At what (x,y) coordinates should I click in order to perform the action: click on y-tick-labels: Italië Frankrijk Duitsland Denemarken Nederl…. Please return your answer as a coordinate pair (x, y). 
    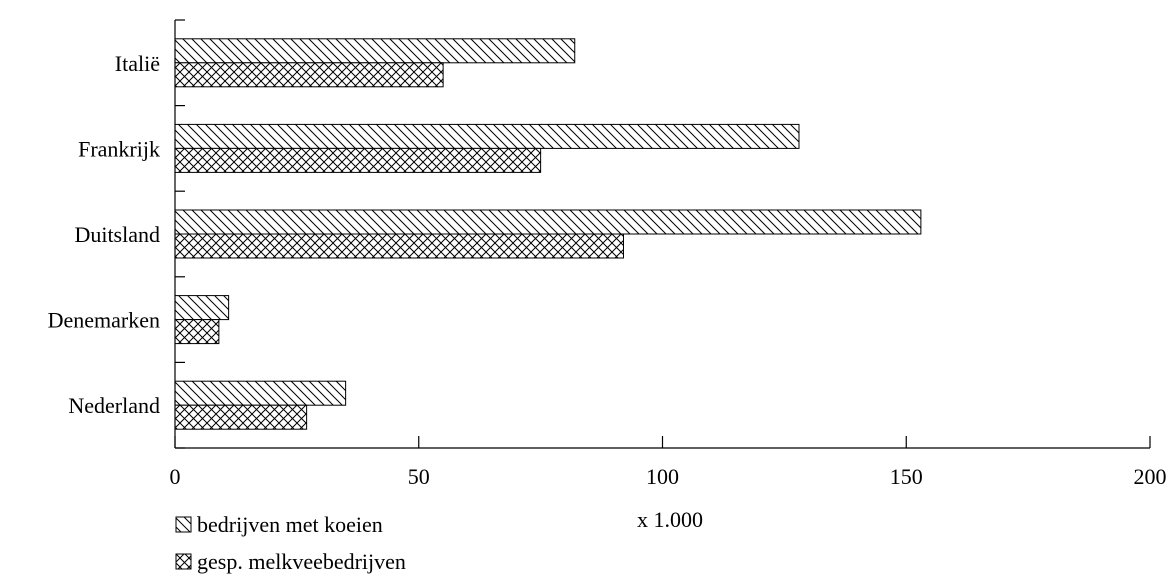
    Looking at the image, I should click on (104, 234).